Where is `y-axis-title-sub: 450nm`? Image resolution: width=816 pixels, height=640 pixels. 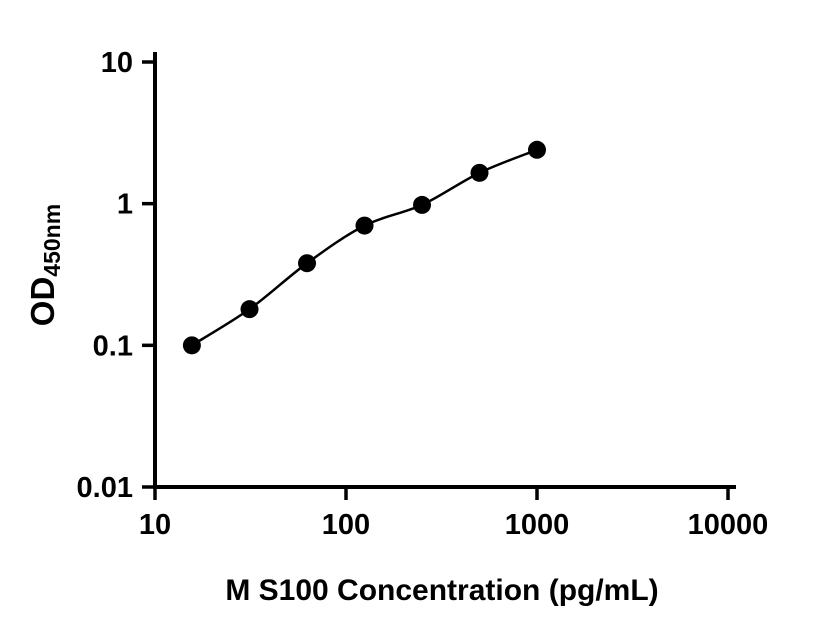 y-axis-title-sub: 450nm is located at coordinates (52, 240).